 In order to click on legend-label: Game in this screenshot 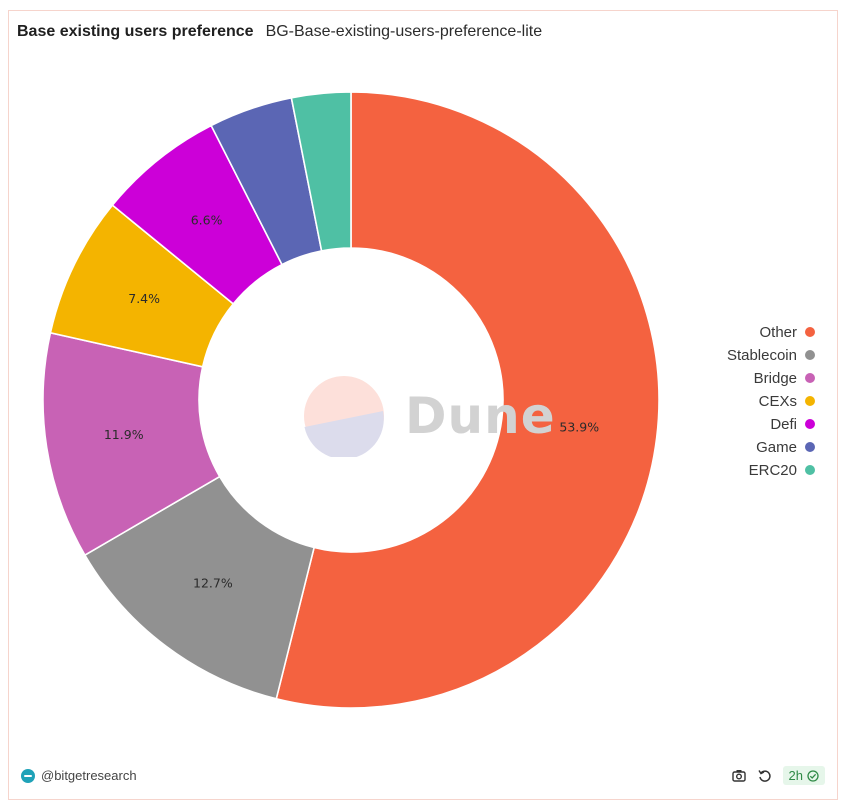, I will do `click(776, 447)`.